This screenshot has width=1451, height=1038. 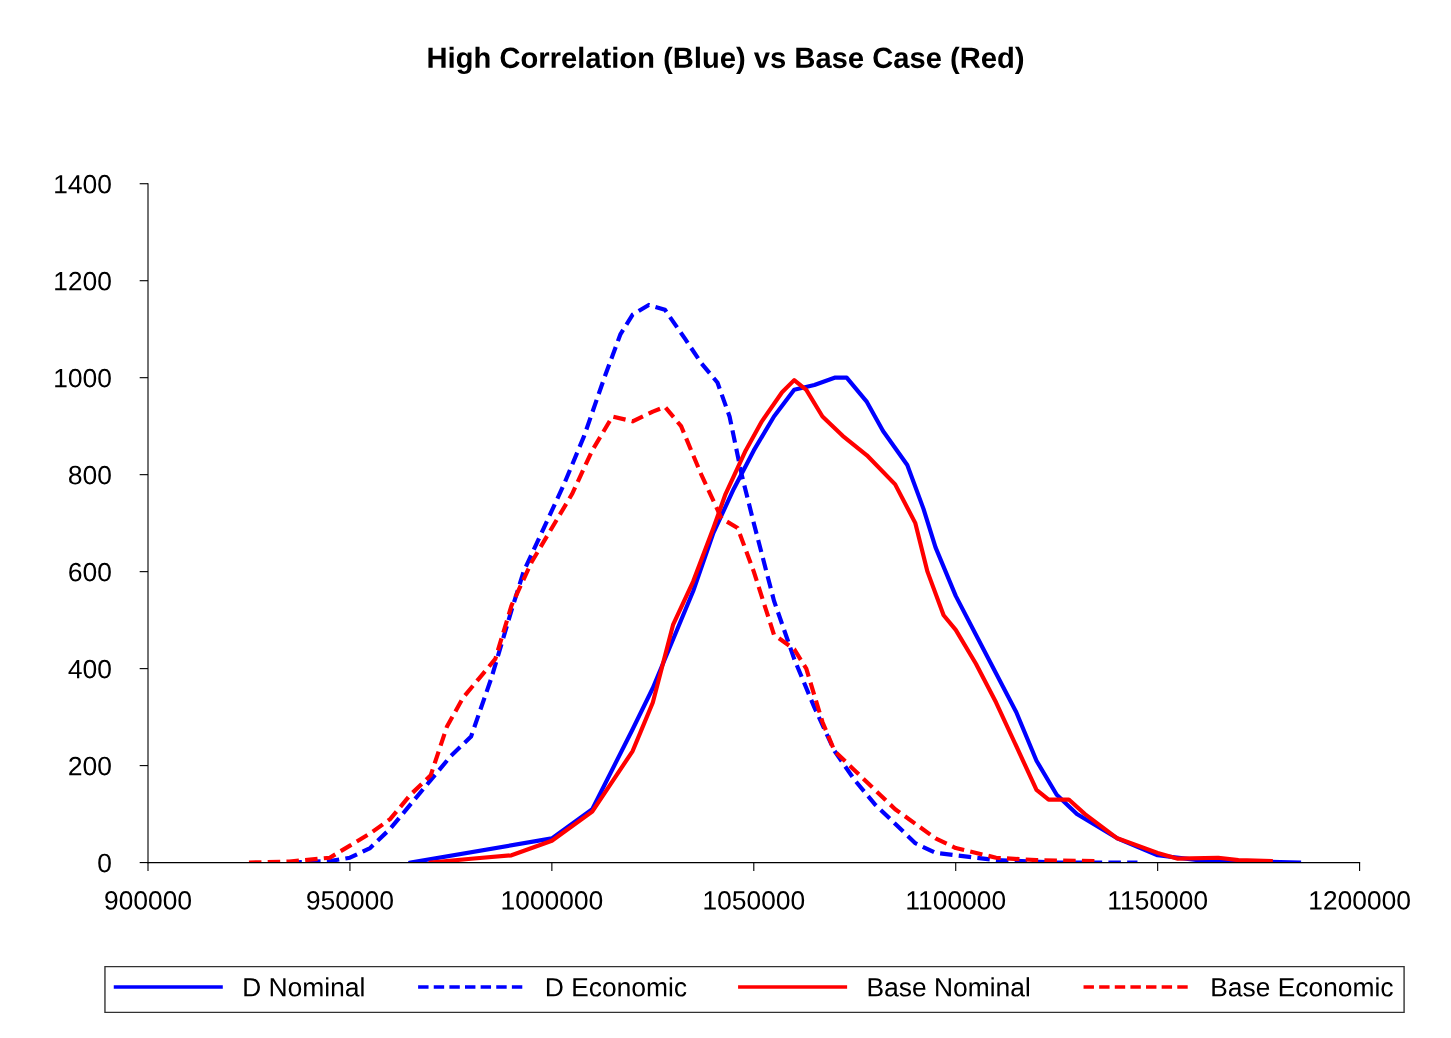 What do you see at coordinates (1302, 987) in the screenshot?
I see `legend-label: Base Economic` at bounding box center [1302, 987].